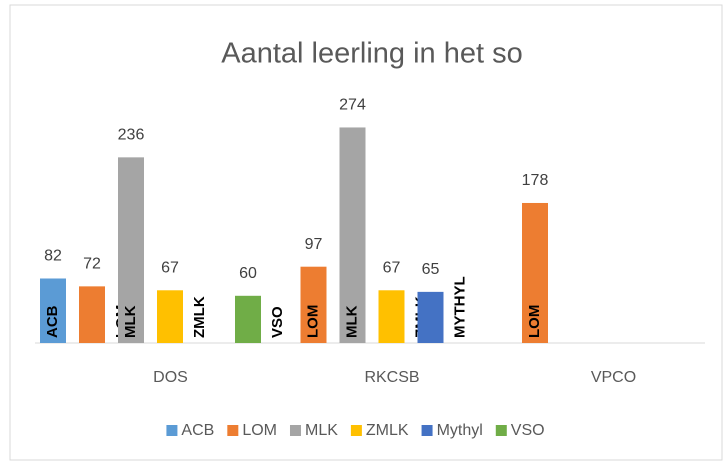 The height and width of the screenshot is (466, 723). I want to click on x-tick-label: DOS, so click(170, 377).